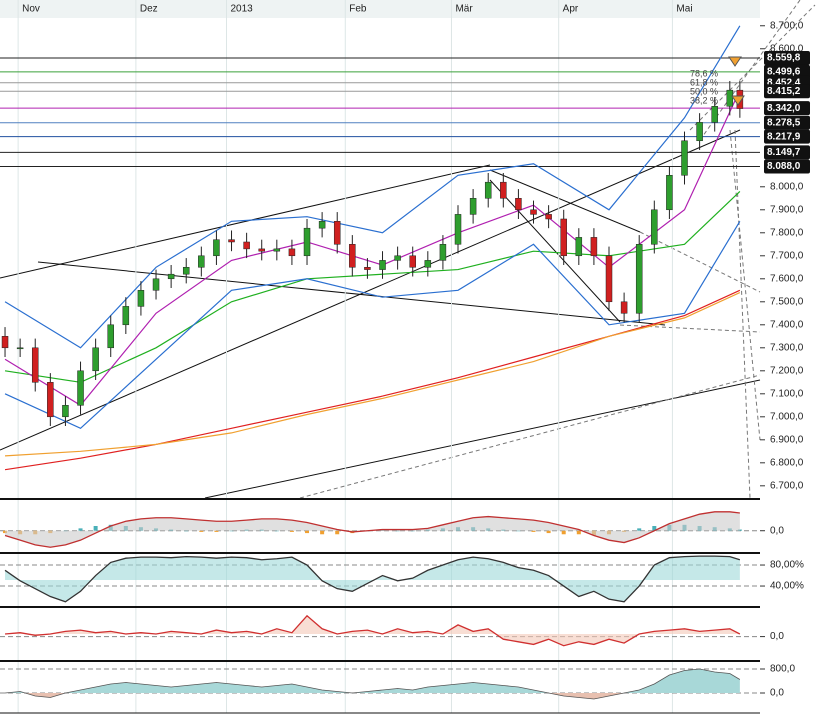  Describe the element at coordinates (149, 9) in the screenshot. I see `x-tick-label: Dez` at that location.